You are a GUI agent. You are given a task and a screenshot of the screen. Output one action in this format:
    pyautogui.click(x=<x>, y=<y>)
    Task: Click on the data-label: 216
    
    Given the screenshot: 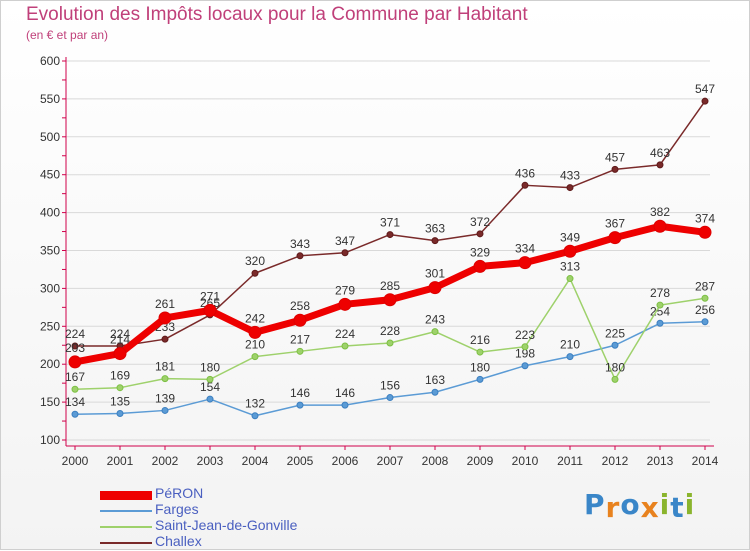 What is the action you would take?
    pyautogui.click(x=480, y=340)
    